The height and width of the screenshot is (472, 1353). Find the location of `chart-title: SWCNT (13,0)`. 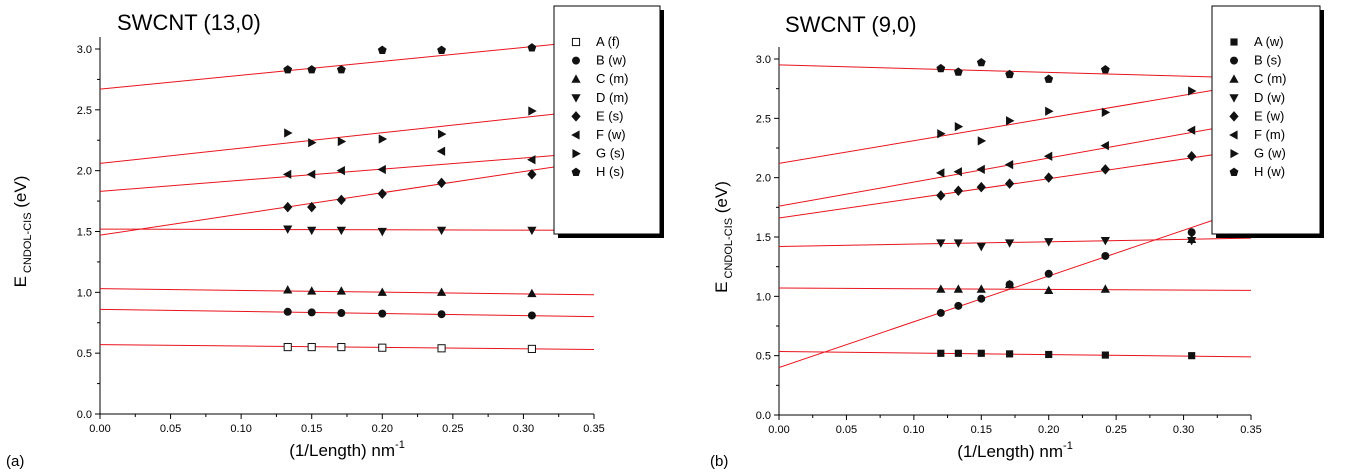

chart-title: SWCNT (13,0) is located at coordinates (189, 22).